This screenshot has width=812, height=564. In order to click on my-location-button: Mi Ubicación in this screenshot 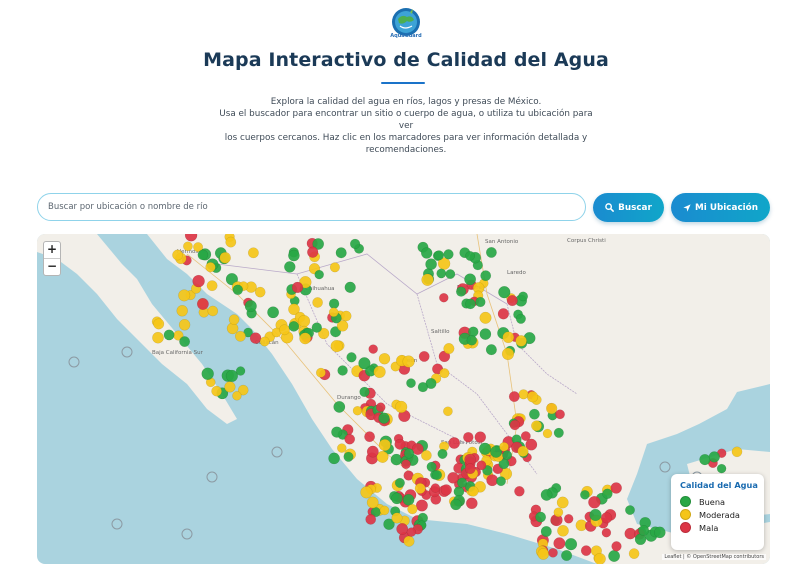, I will do `click(720, 207)`.